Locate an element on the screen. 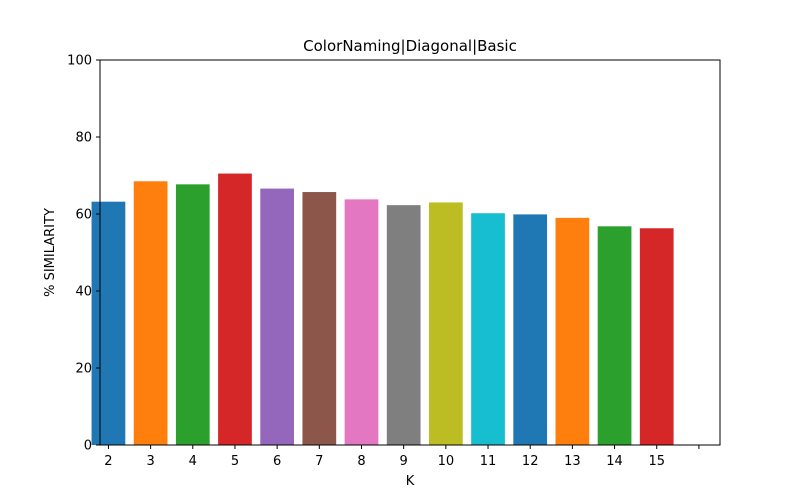 This screenshot has height=500, width=800. x-tick-label: 11 is located at coordinates (488, 461).